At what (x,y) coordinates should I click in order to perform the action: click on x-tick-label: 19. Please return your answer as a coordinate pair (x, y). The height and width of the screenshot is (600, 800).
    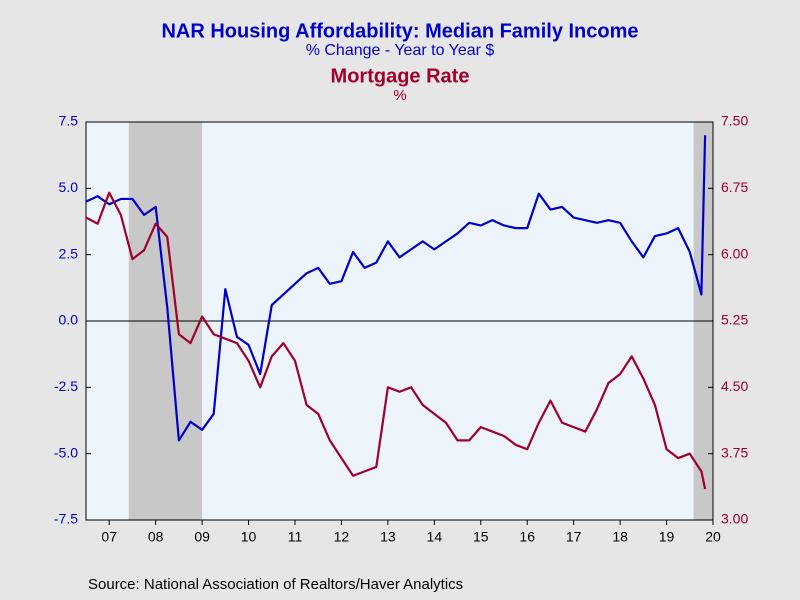
    Looking at the image, I should click on (667, 537).